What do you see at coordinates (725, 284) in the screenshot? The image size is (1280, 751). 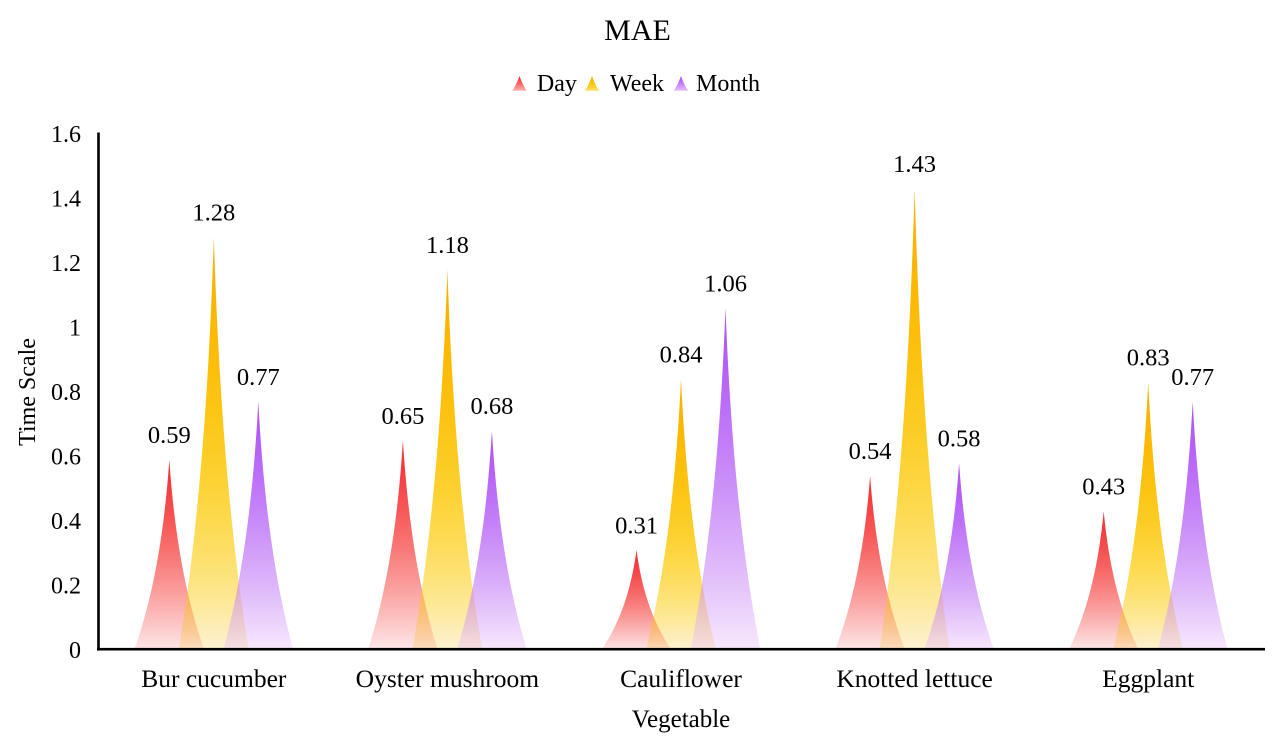 I see `svg-text: 1.06` at bounding box center [725, 284].